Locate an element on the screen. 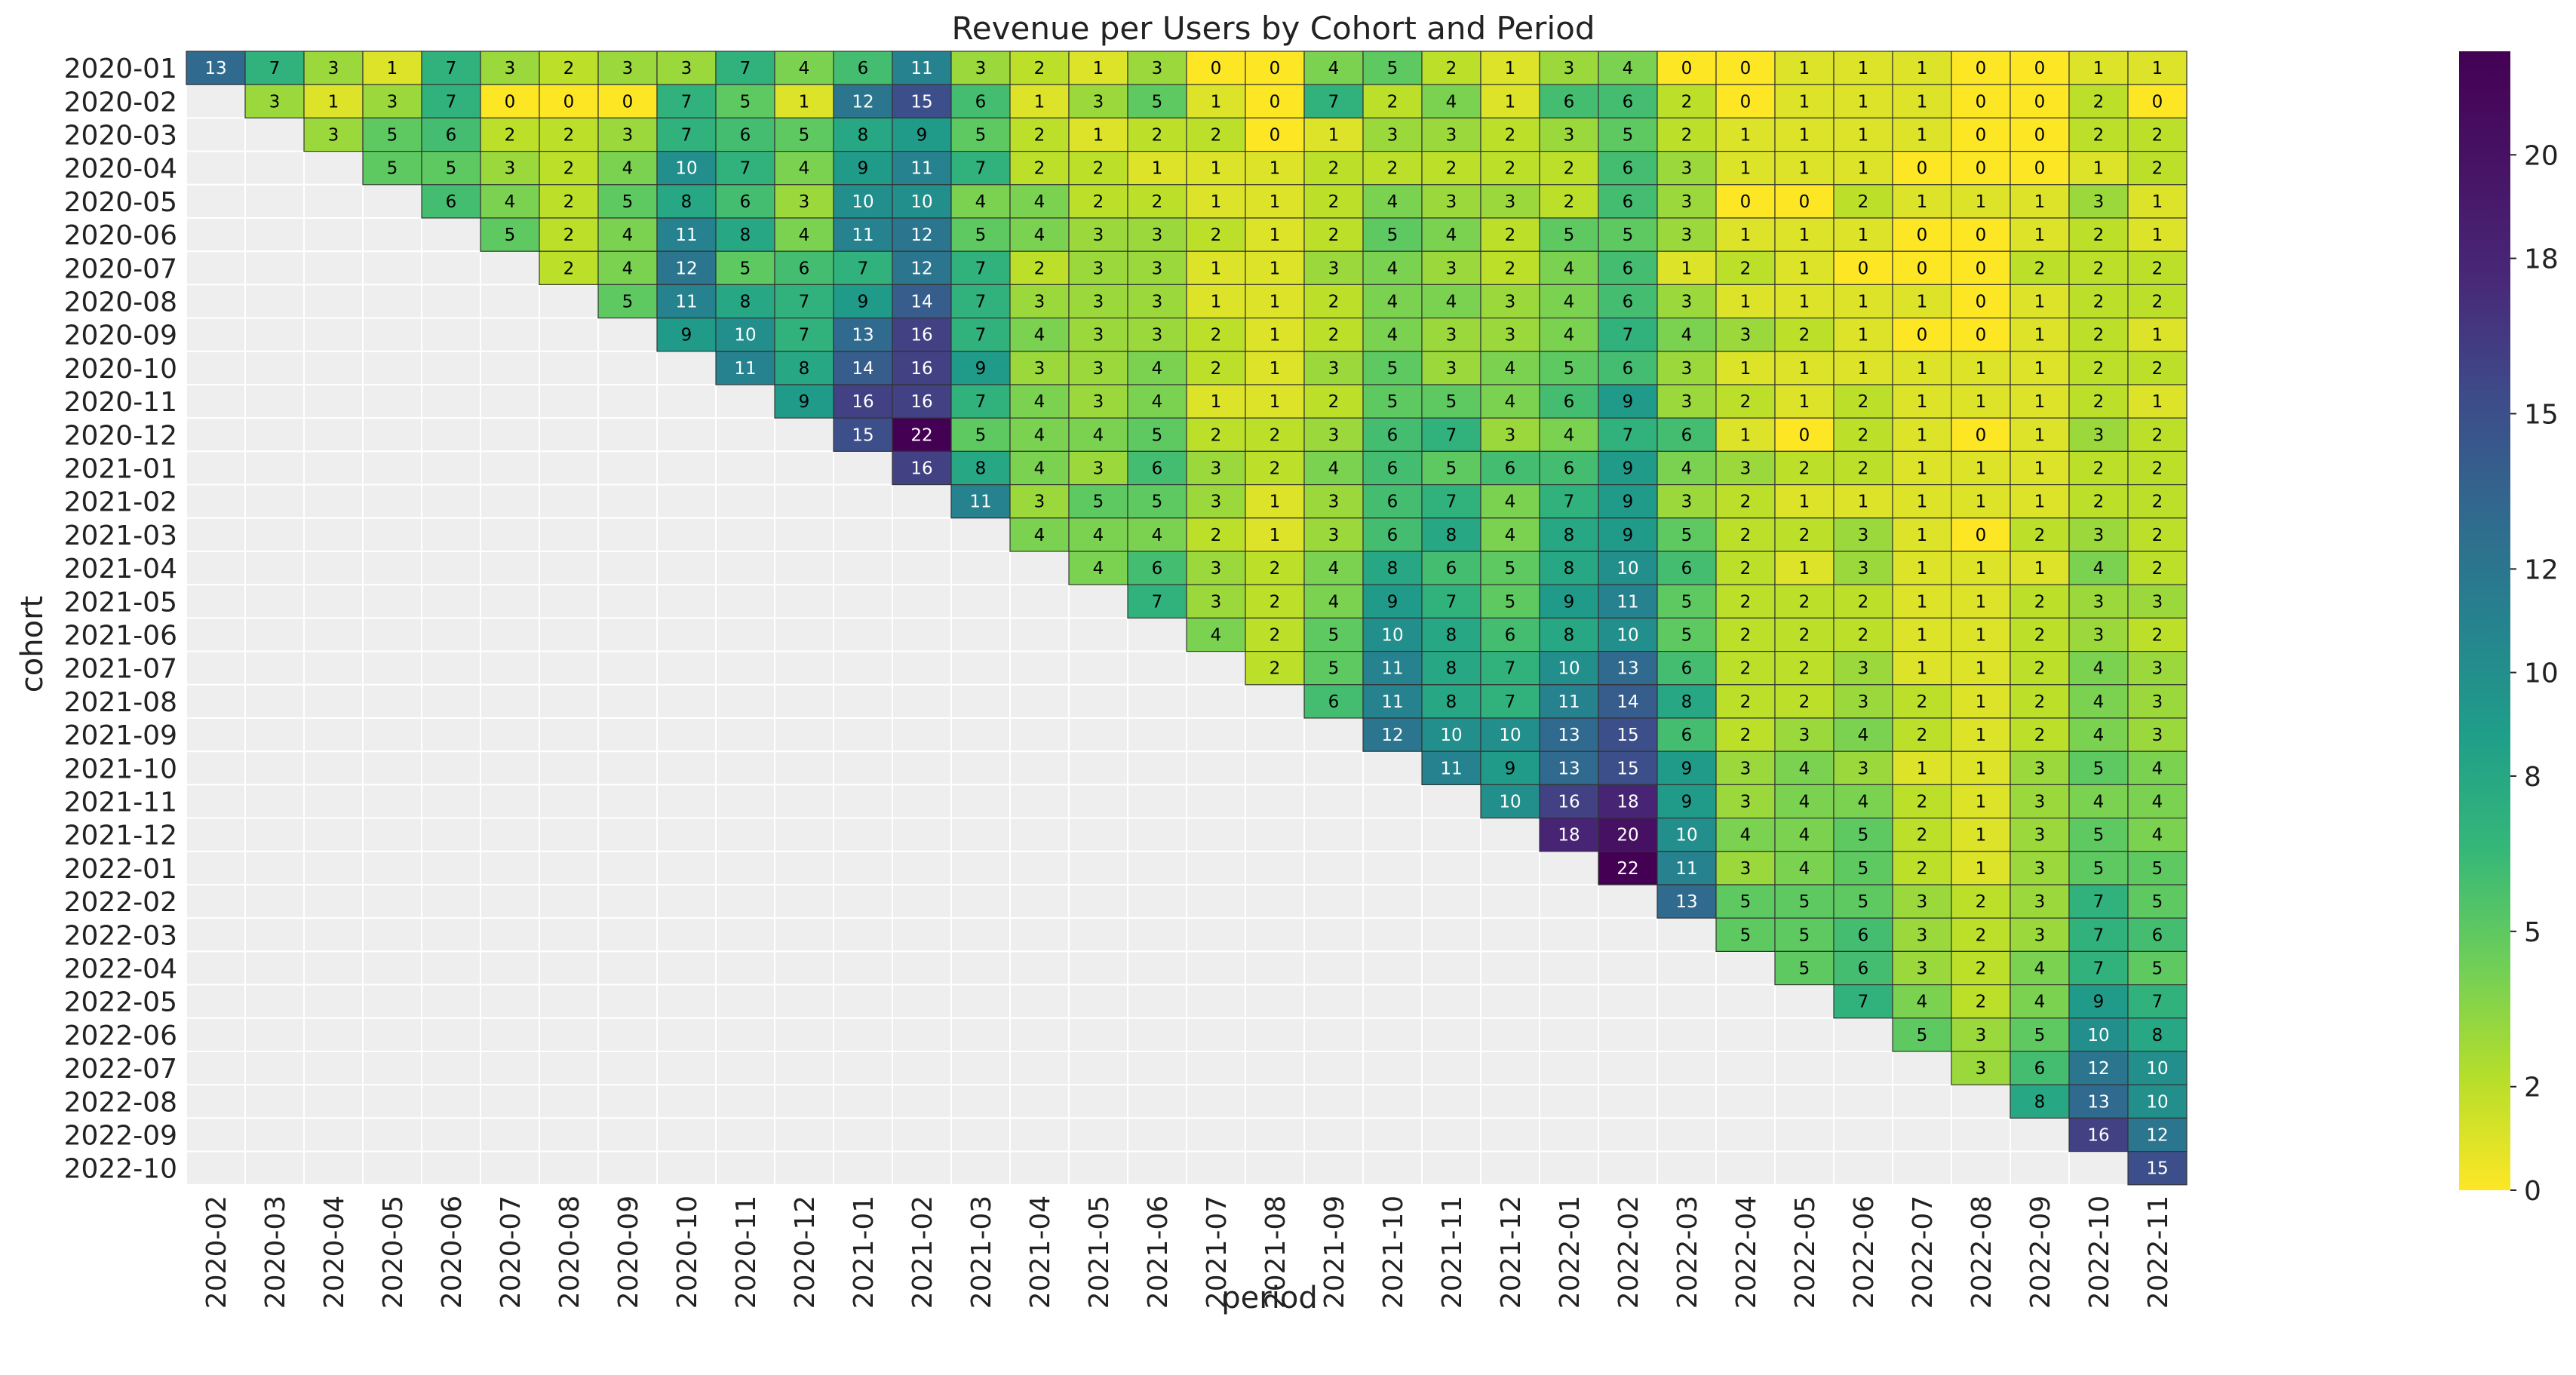  cell-value-label: 14 is located at coordinates (1627, 702).